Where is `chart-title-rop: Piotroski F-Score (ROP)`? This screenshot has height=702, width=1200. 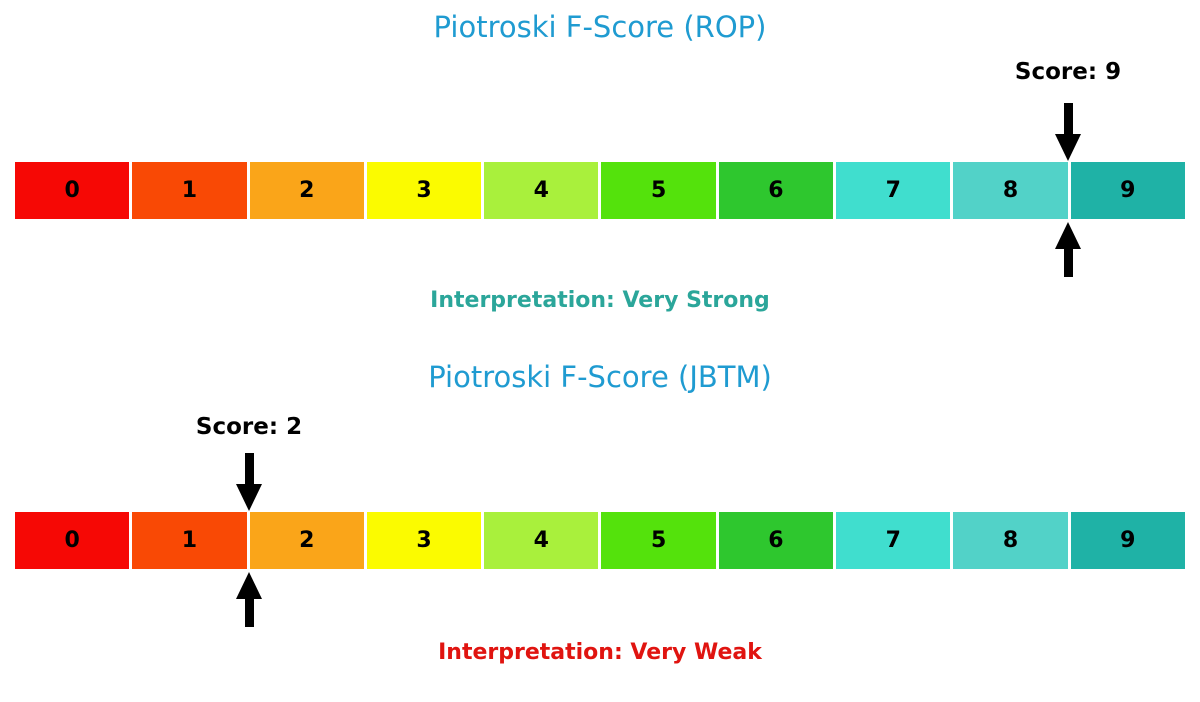 chart-title-rop: Piotroski F-Score (ROP) is located at coordinates (600, 27).